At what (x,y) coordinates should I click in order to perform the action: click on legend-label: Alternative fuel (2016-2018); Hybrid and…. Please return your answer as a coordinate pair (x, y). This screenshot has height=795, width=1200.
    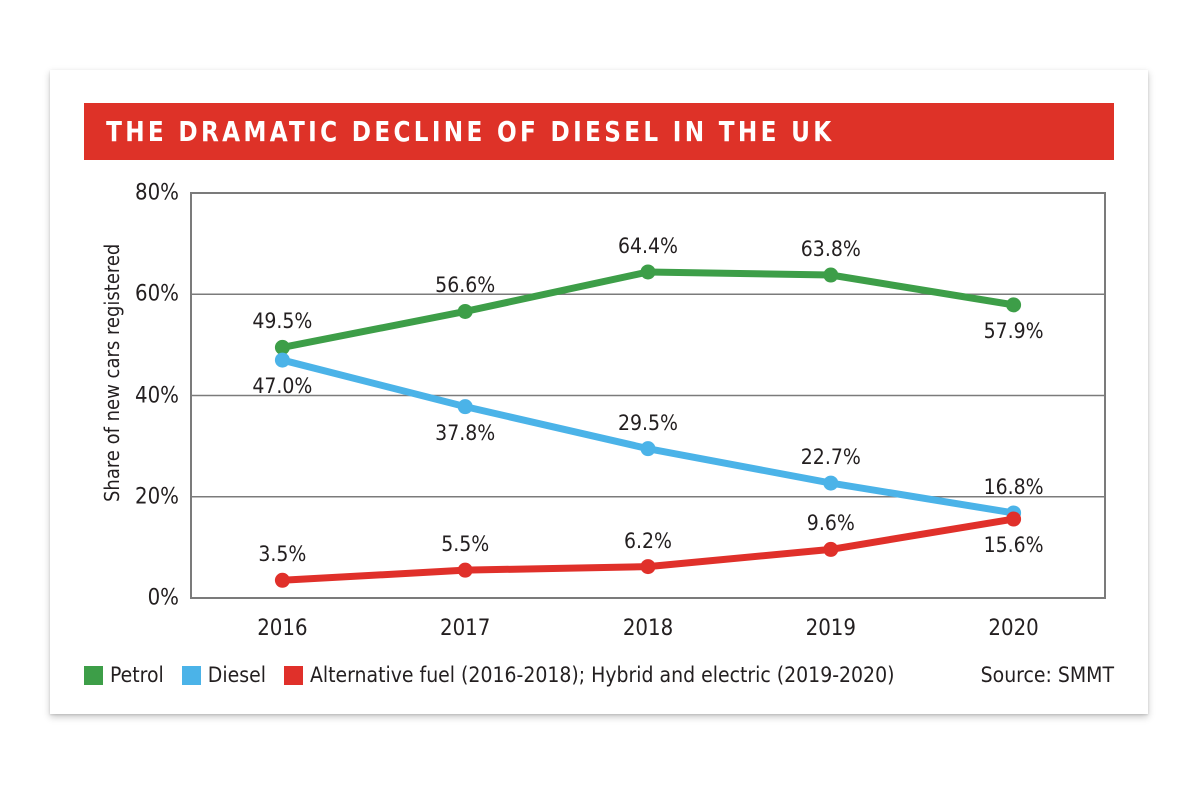
    Looking at the image, I should click on (602, 675).